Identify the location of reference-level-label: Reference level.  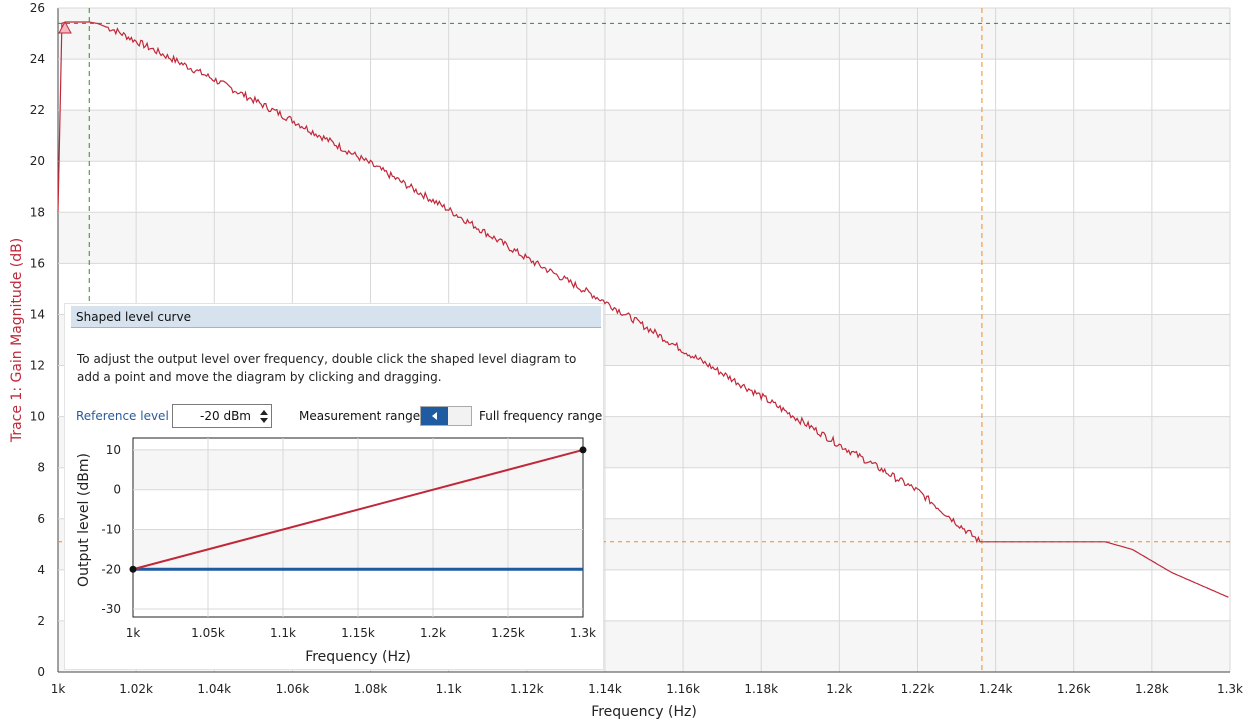
(122, 416).